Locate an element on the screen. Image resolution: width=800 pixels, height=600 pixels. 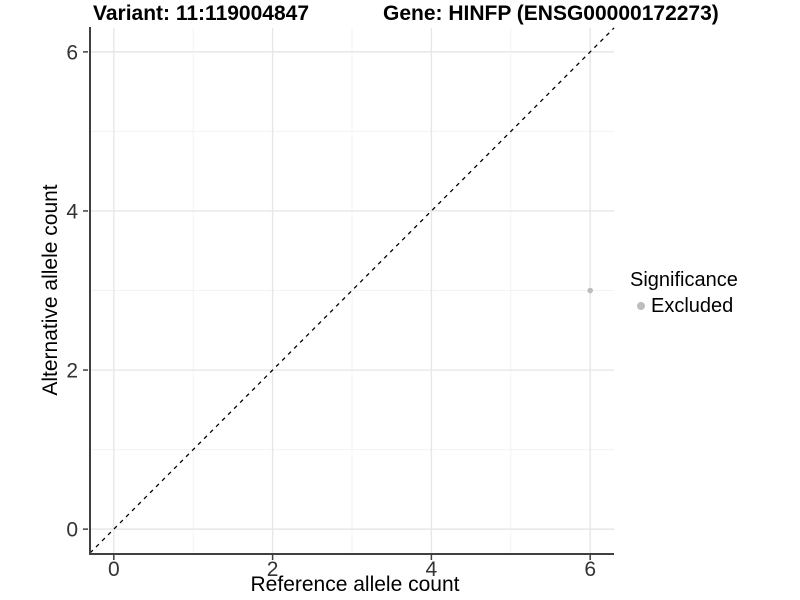
gene-title: Gene: HINFP (ENSG00000172273) is located at coordinates (551, 13).